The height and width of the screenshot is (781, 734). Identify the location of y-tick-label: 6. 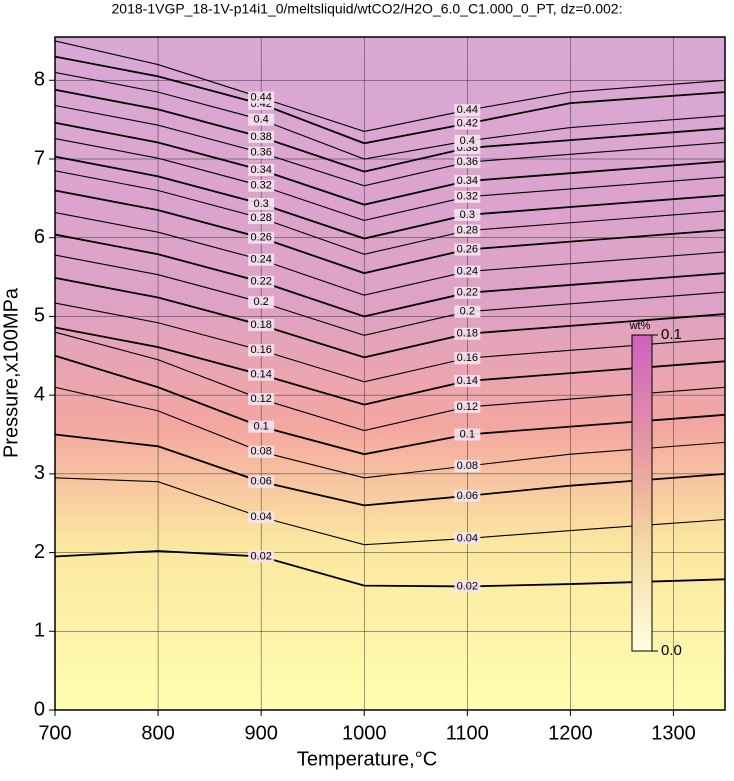
(39, 237).